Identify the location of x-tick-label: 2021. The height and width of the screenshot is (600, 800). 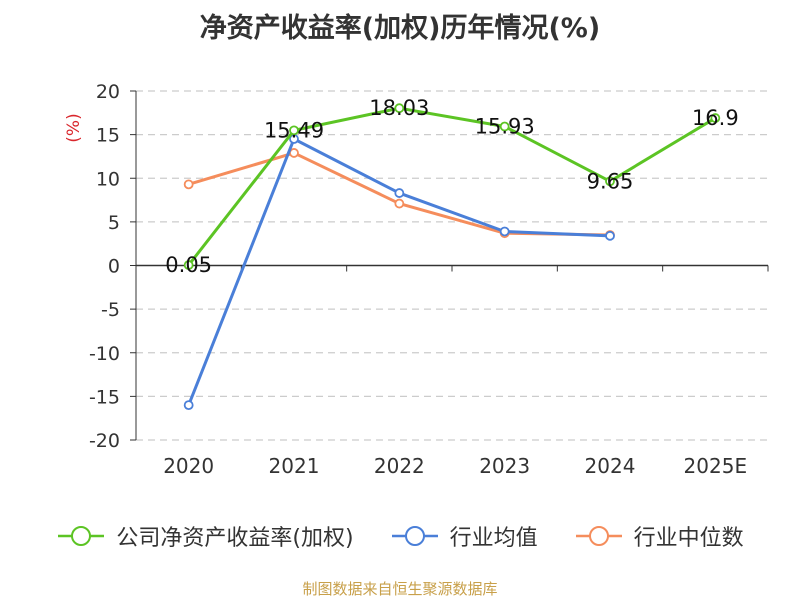
(294, 466).